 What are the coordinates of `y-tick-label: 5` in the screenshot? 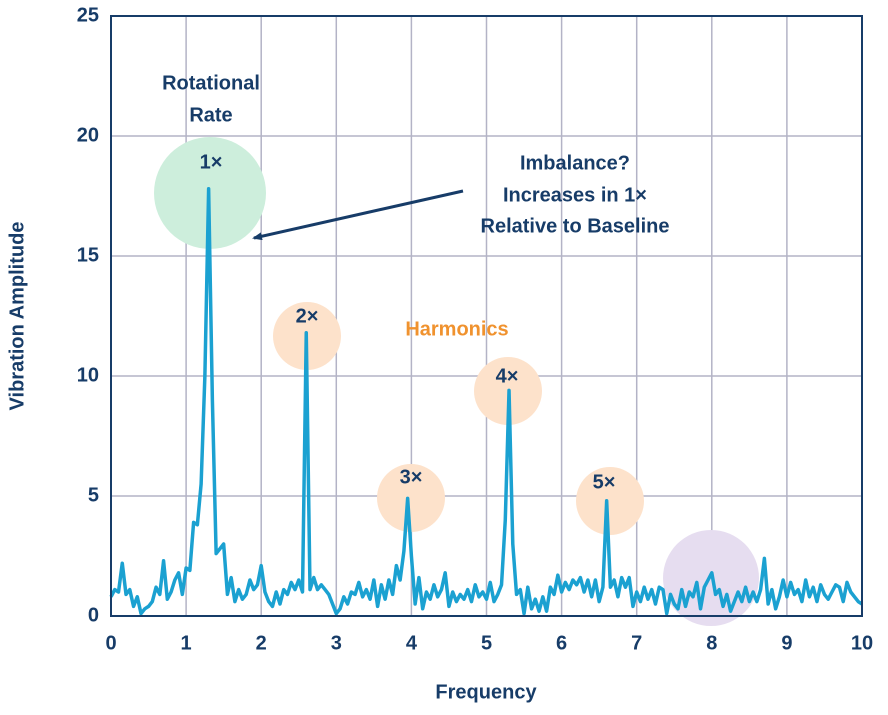 It's located at (93, 495).